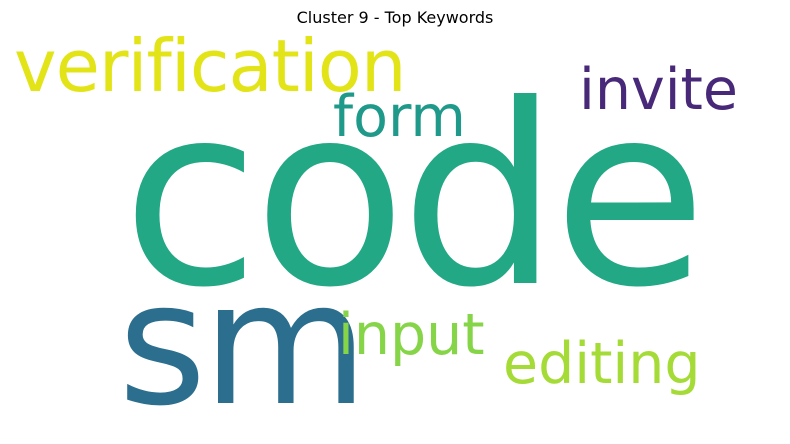  What do you see at coordinates (411, 335) in the screenshot?
I see `word-input: input` at bounding box center [411, 335].